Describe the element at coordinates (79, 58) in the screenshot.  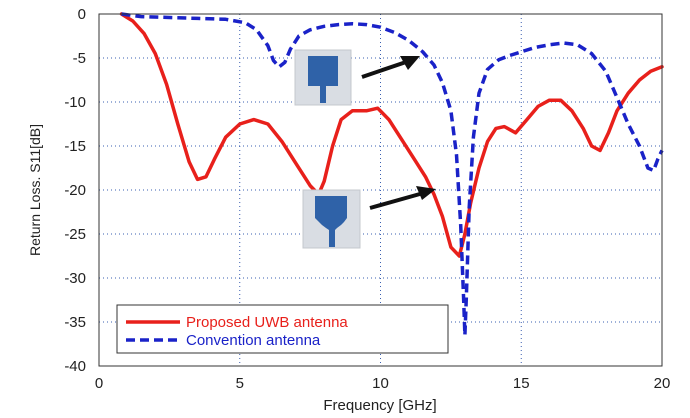
I see `y-tick-label: -5` at that location.